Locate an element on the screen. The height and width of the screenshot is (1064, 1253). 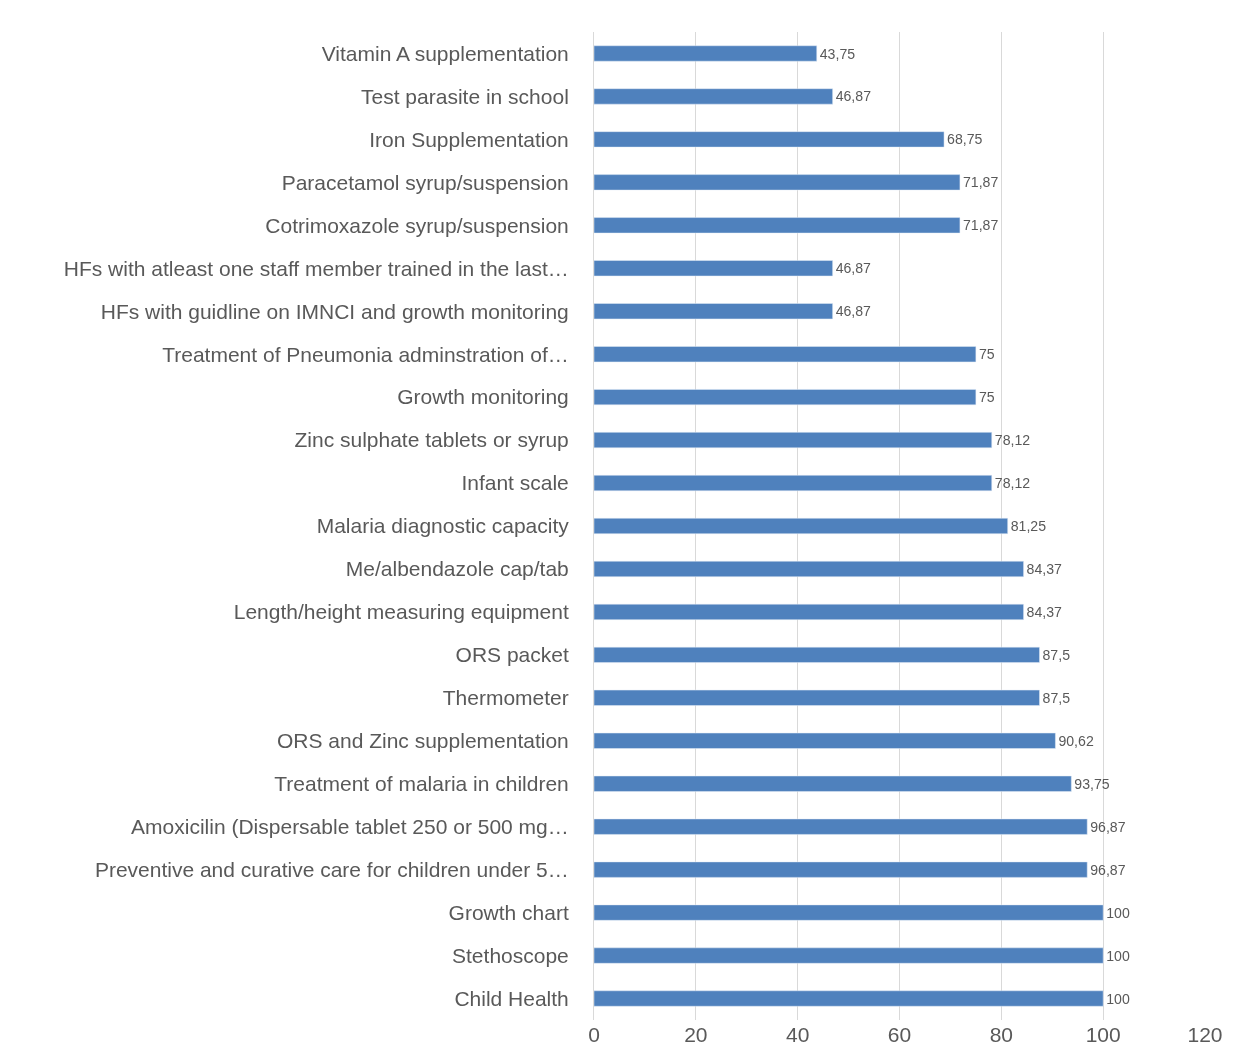
y-tick-label: Paracetamol syrup/suspension is located at coordinates (425, 182).